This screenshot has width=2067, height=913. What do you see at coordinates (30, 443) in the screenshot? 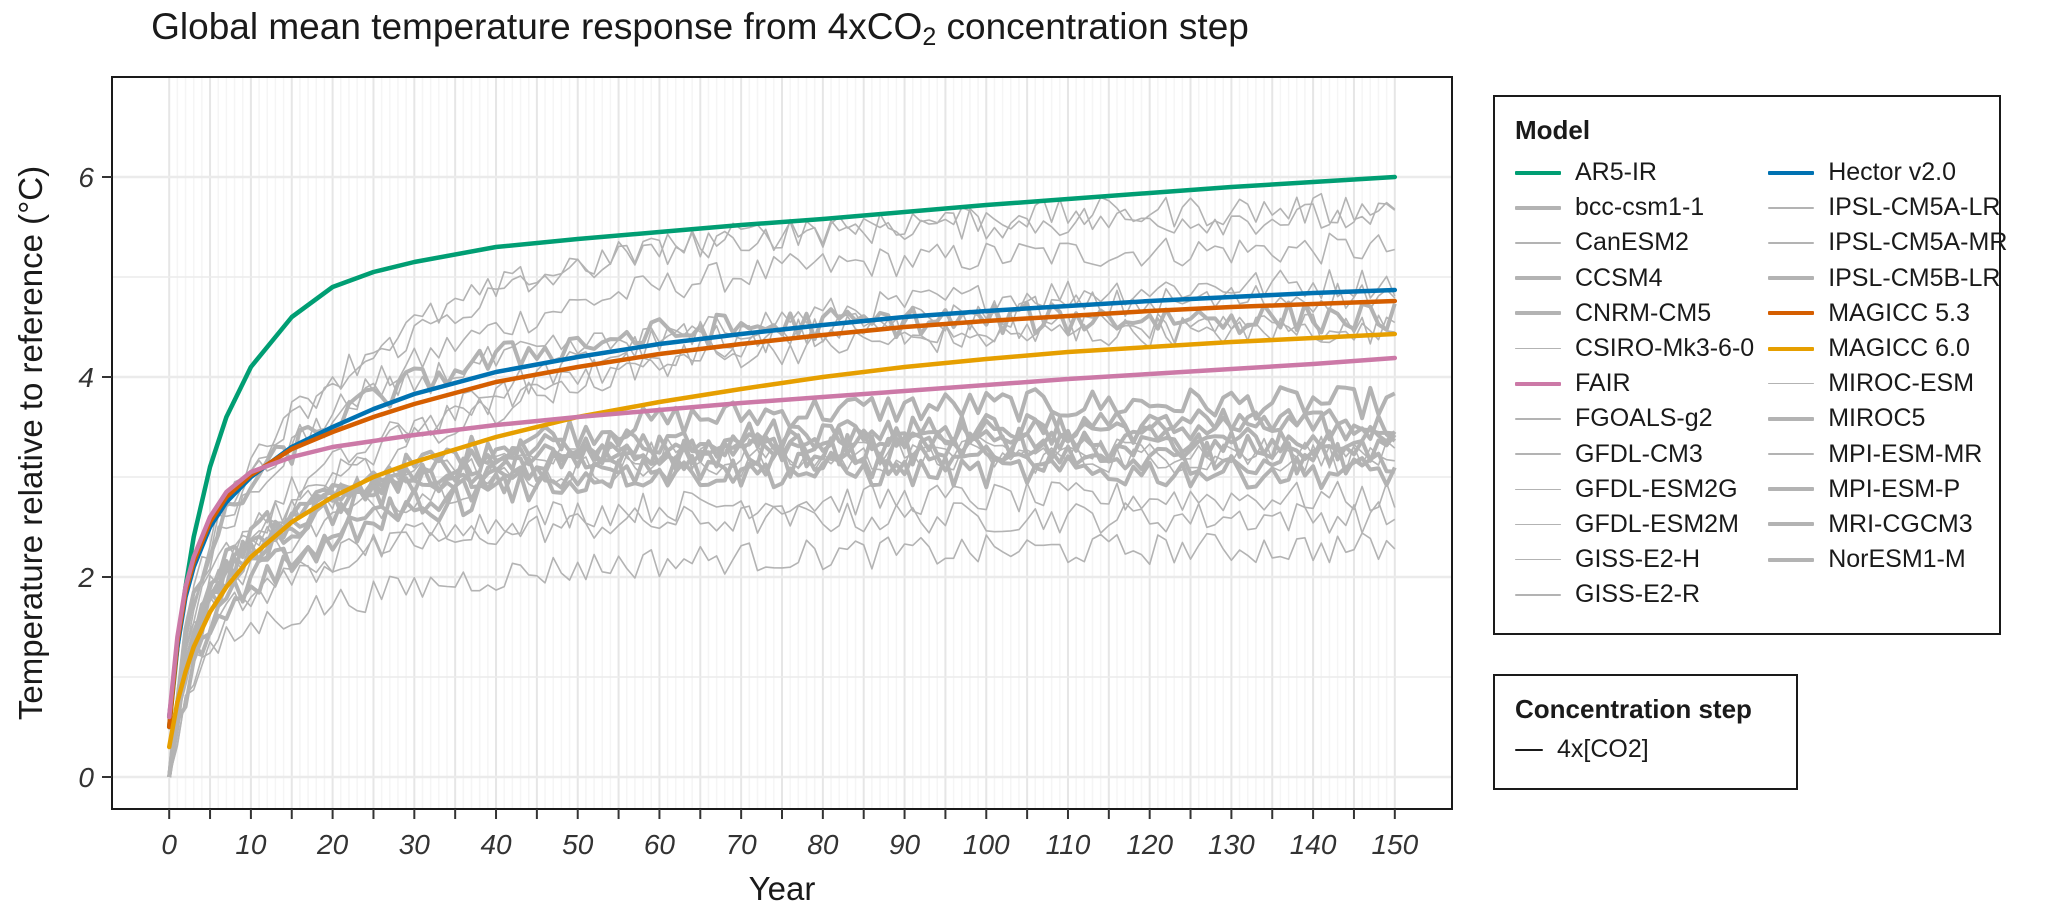
I see `y-axis-label: Temperature relative to reference (°C)` at bounding box center [30, 443].